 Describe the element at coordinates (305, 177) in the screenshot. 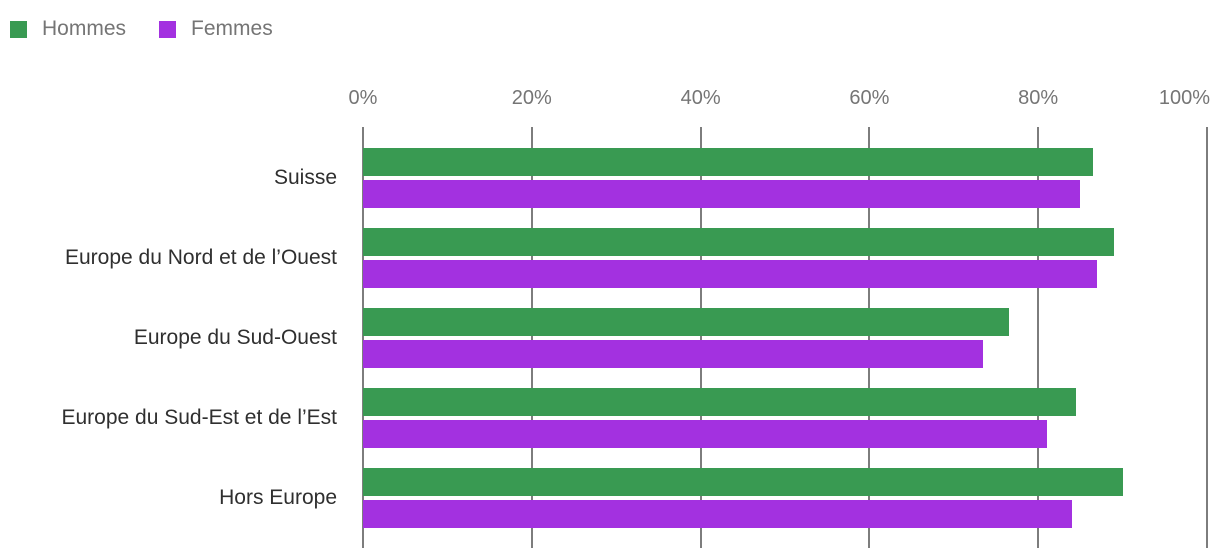

I see `category-label-1: Suisse` at that location.